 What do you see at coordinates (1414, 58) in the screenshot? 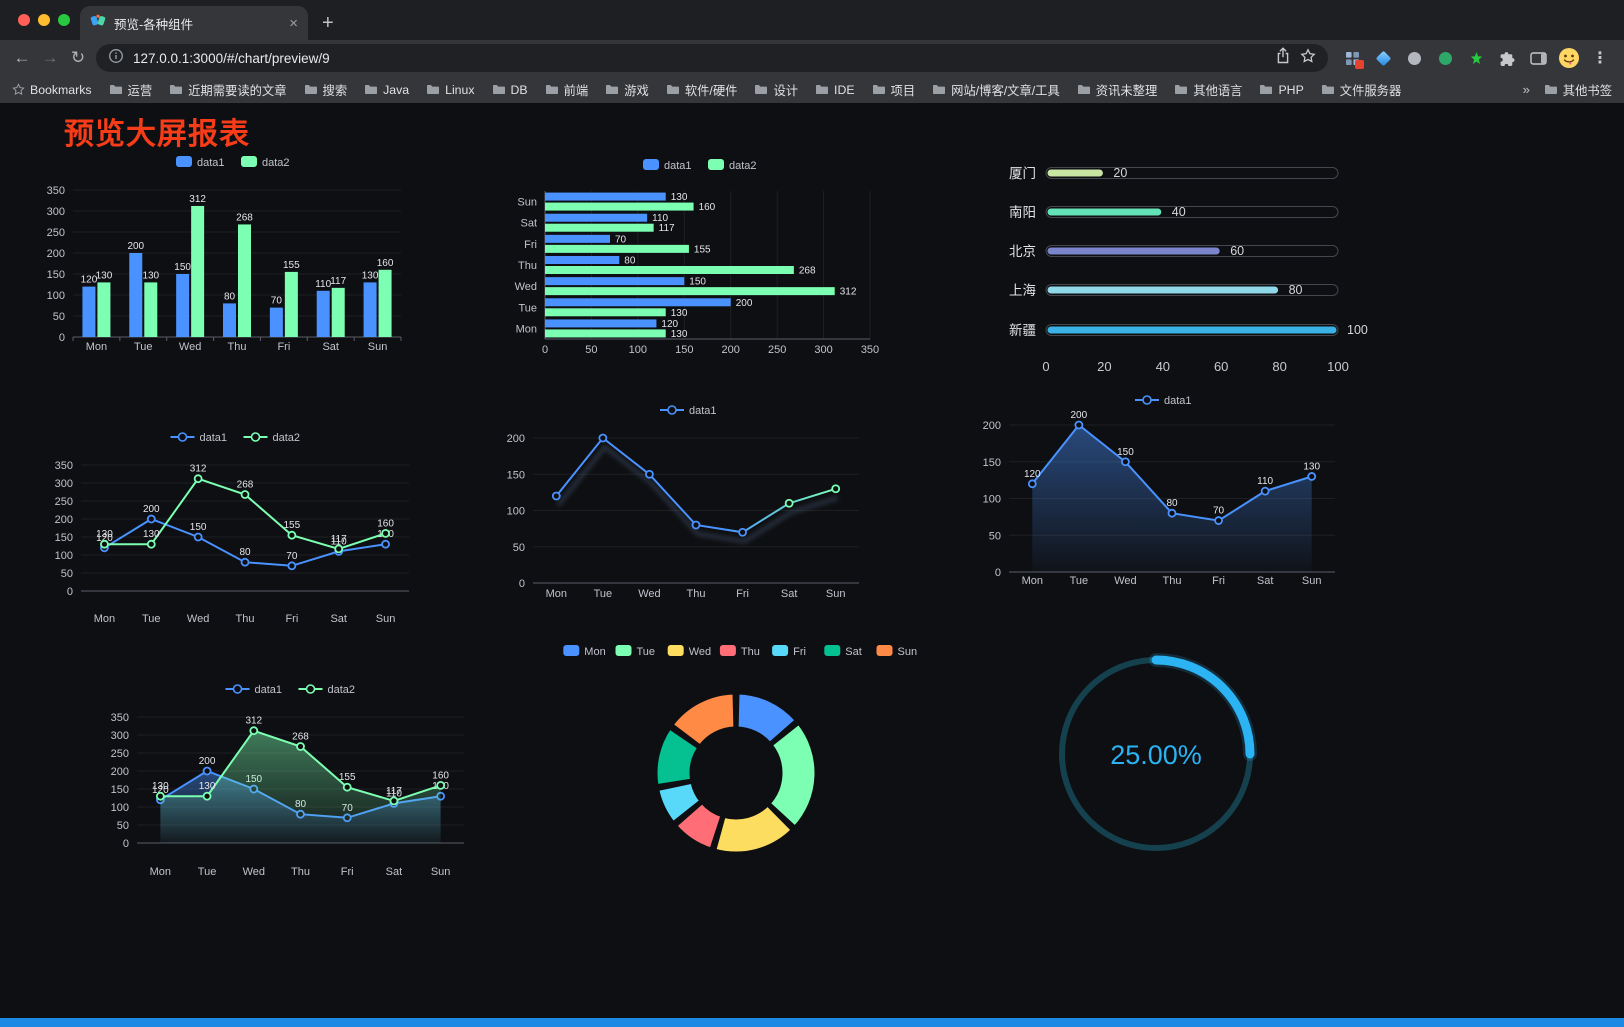
I see `extension-gray-circle-icon` at bounding box center [1414, 58].